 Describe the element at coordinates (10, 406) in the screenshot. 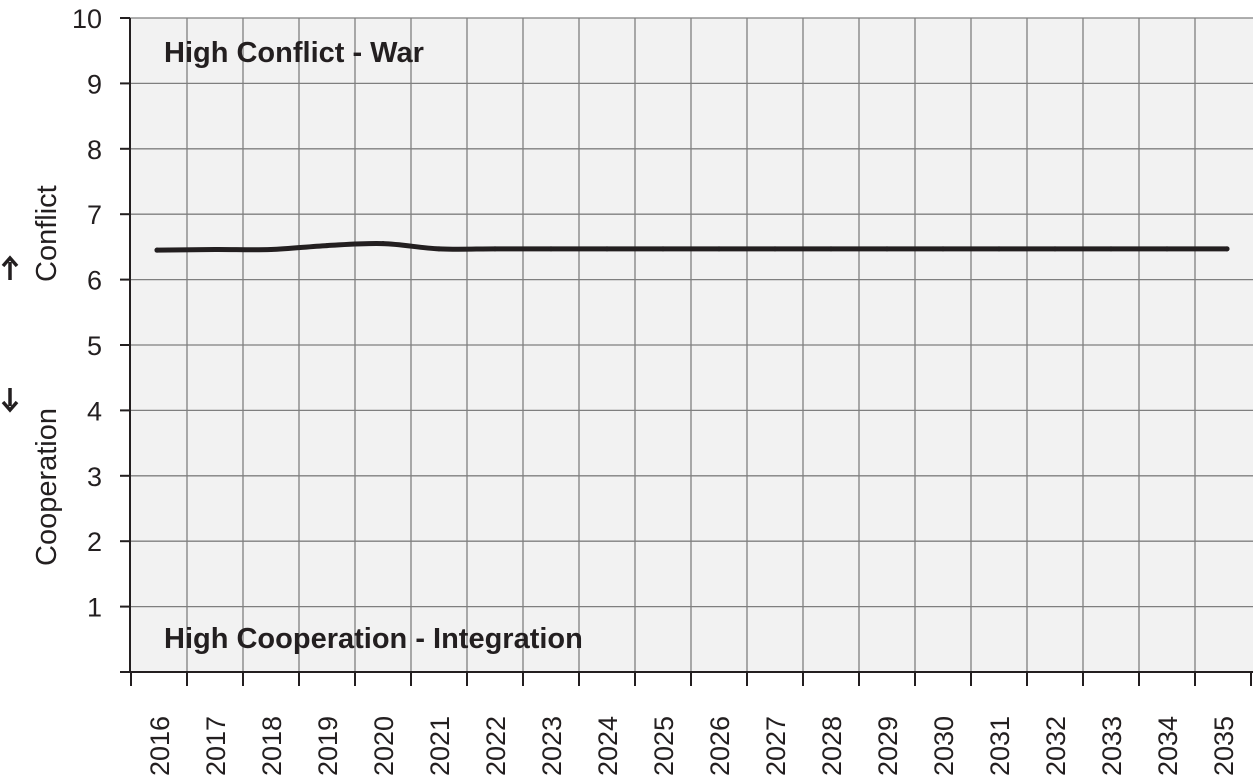

I see `arrow-down-head` at that location.